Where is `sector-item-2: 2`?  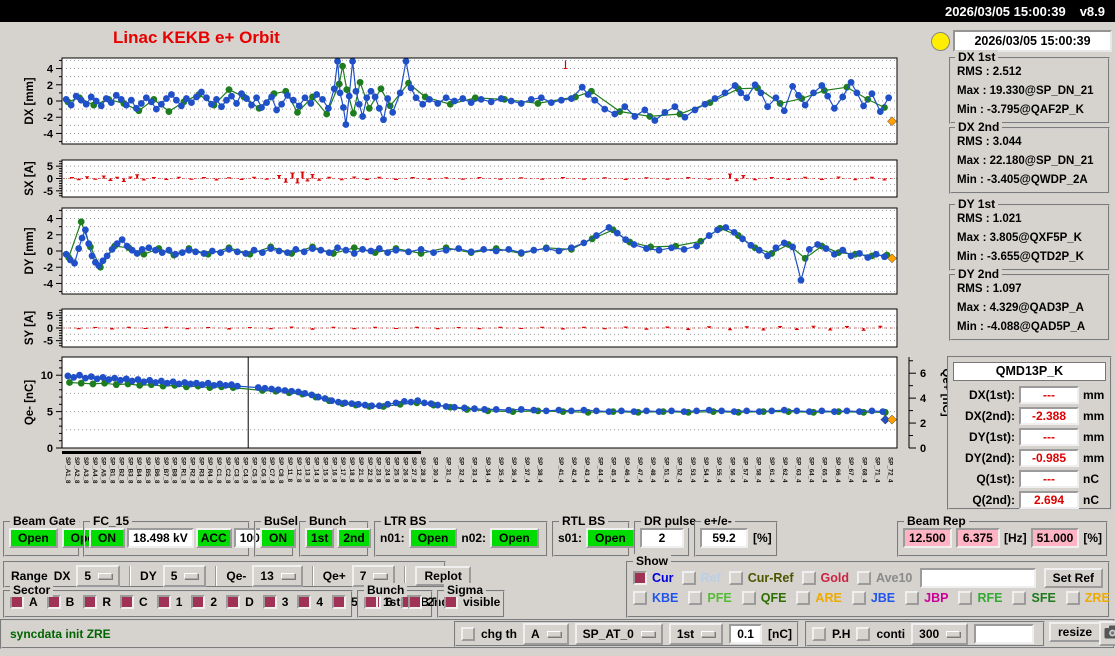 sector-item-2: 2 is located at coordinates (204, 602).